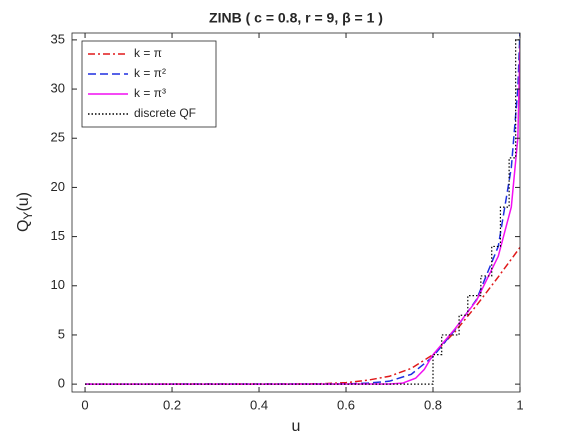 Image resolution: width=584 pixels, height=438 pixels. Describe the element at coordinates (150, 93) in the screenshot. I see `legend-label: k = π³` at that location.